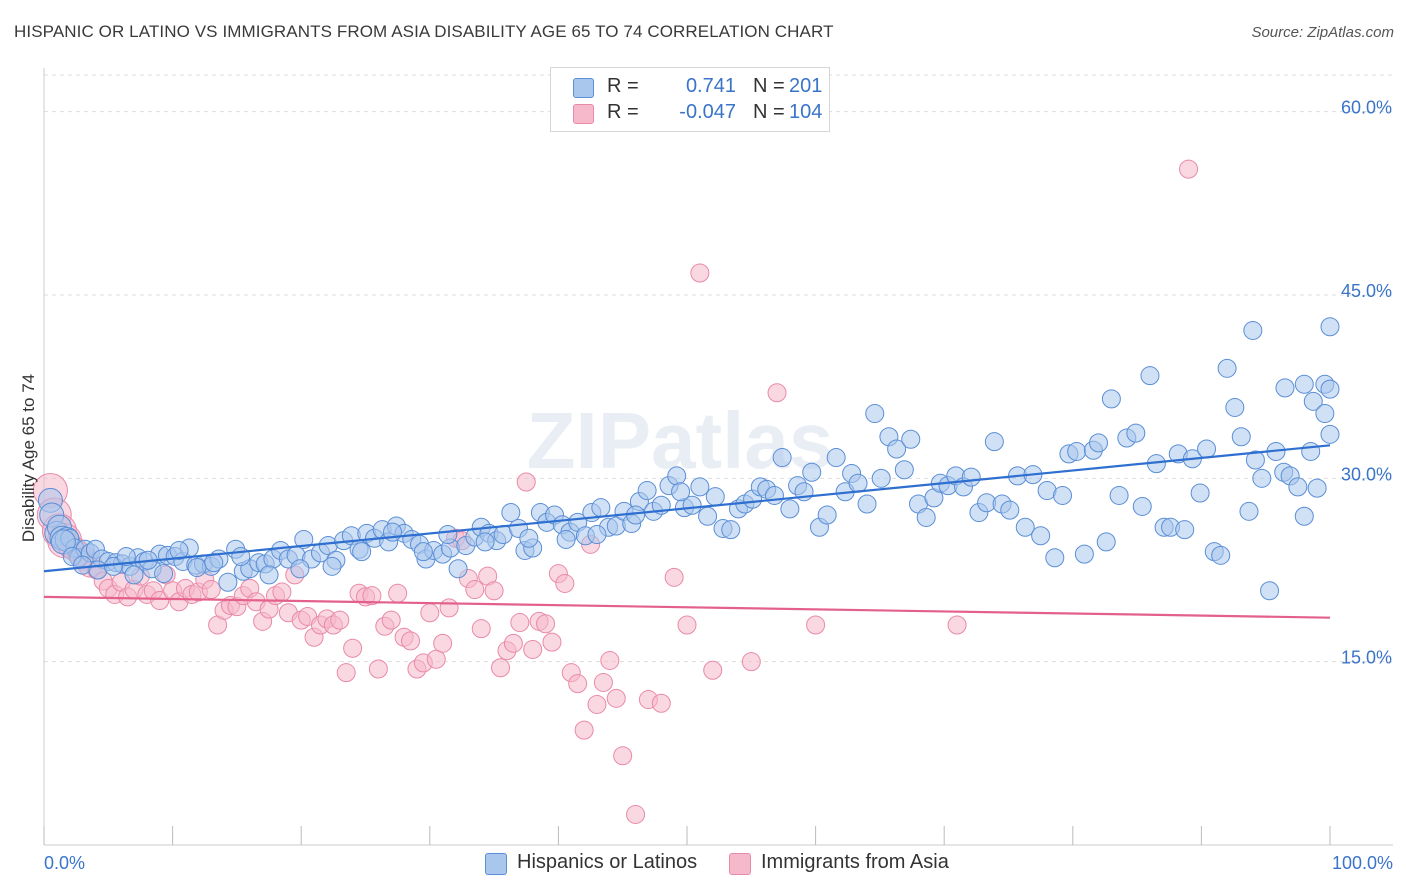 The image size is (1406, 892). Describe the element at coordinates (740, 864) in the screenshot. I see `bottom-legend-swatch-pink` at that location.